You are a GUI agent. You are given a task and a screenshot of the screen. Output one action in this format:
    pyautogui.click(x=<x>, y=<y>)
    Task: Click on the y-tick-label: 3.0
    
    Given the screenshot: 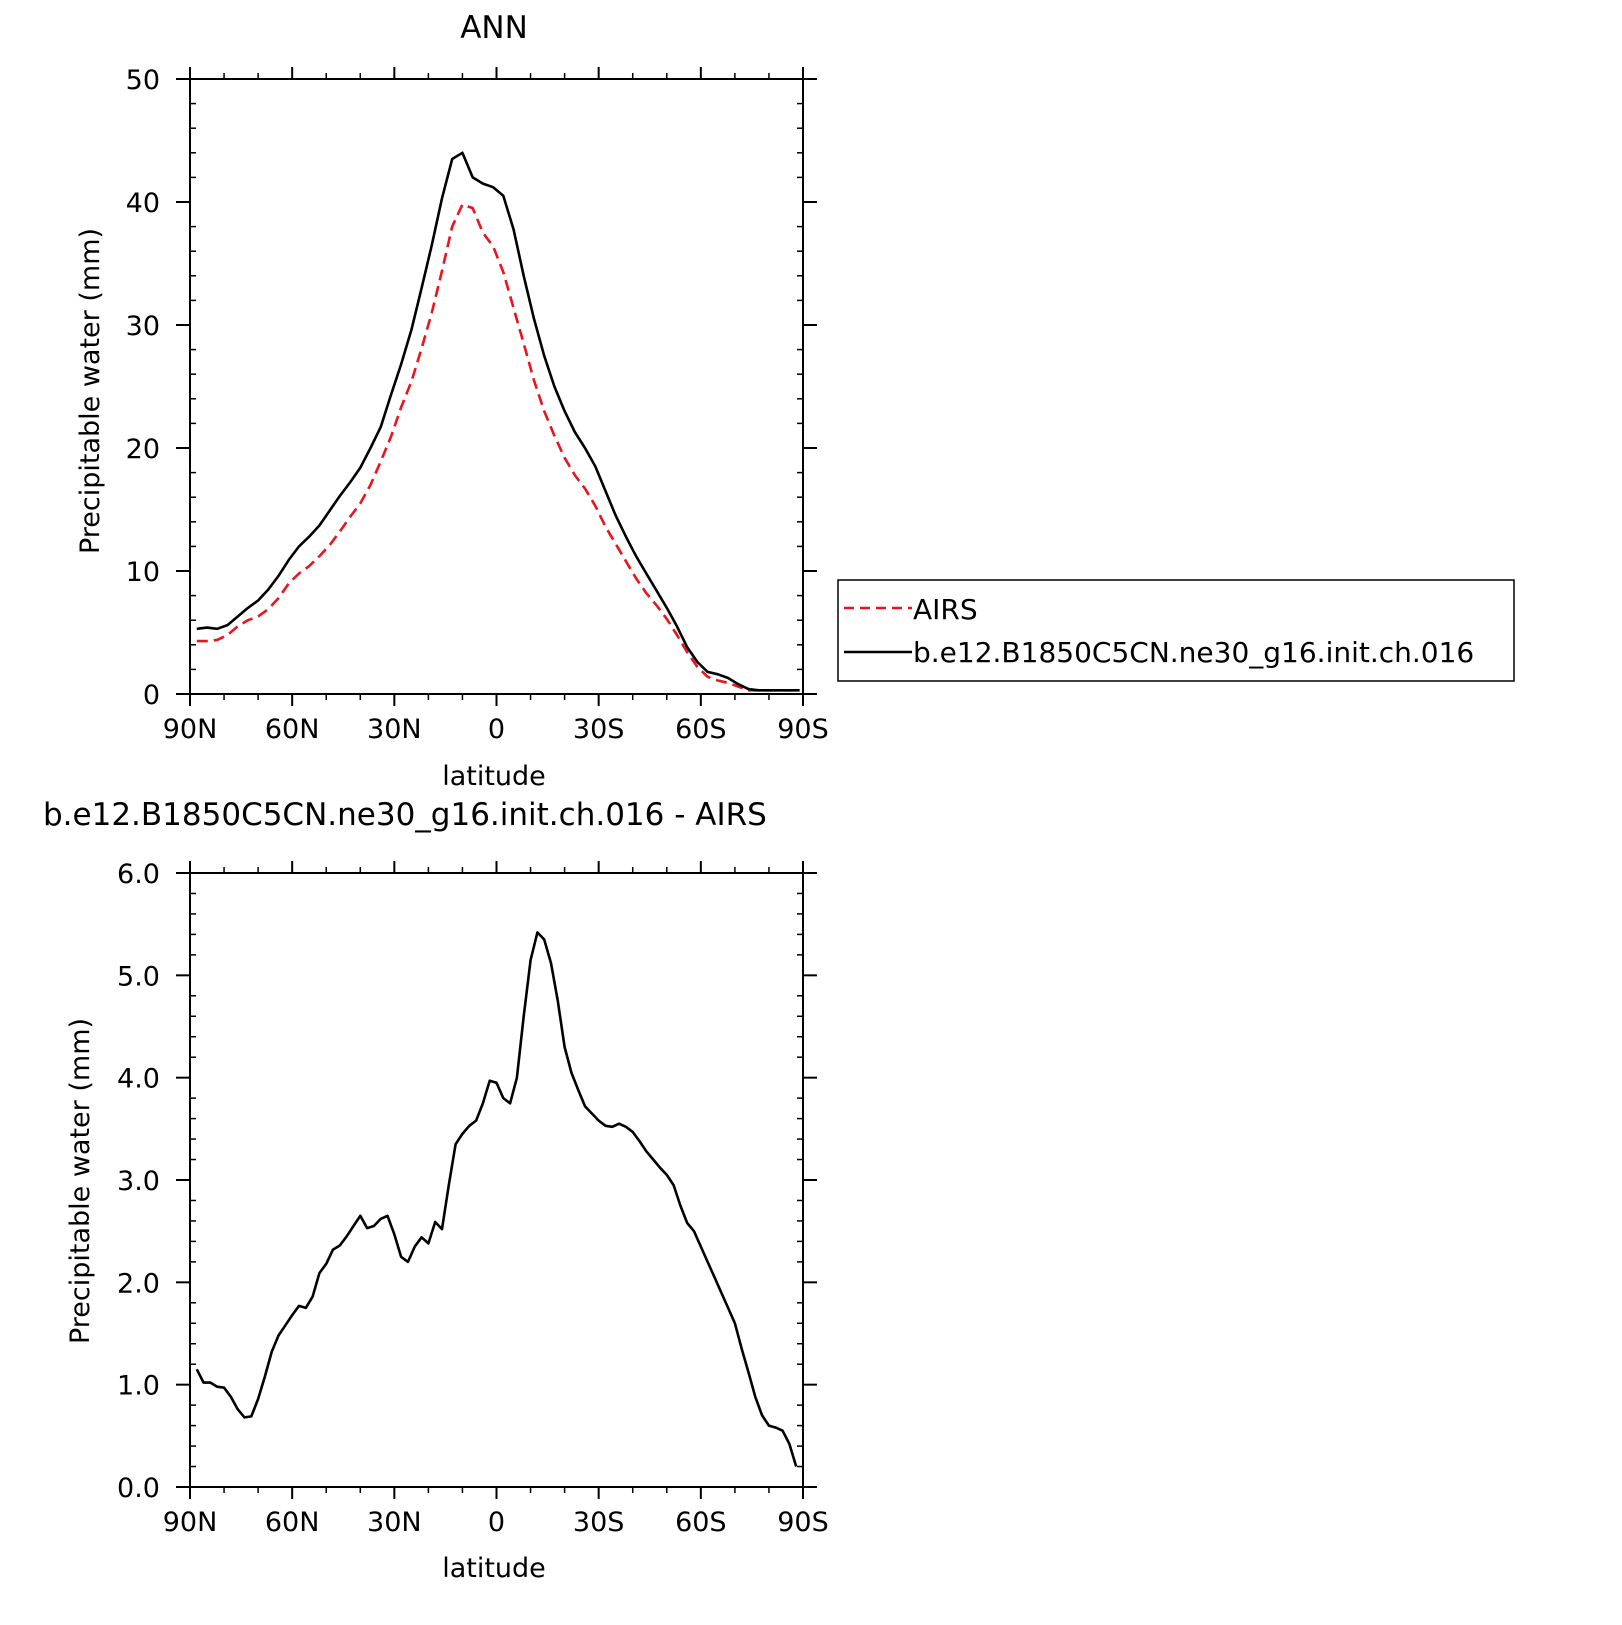 What is the action you would take?
    pyautogui.click(x=138, y=1181)
    